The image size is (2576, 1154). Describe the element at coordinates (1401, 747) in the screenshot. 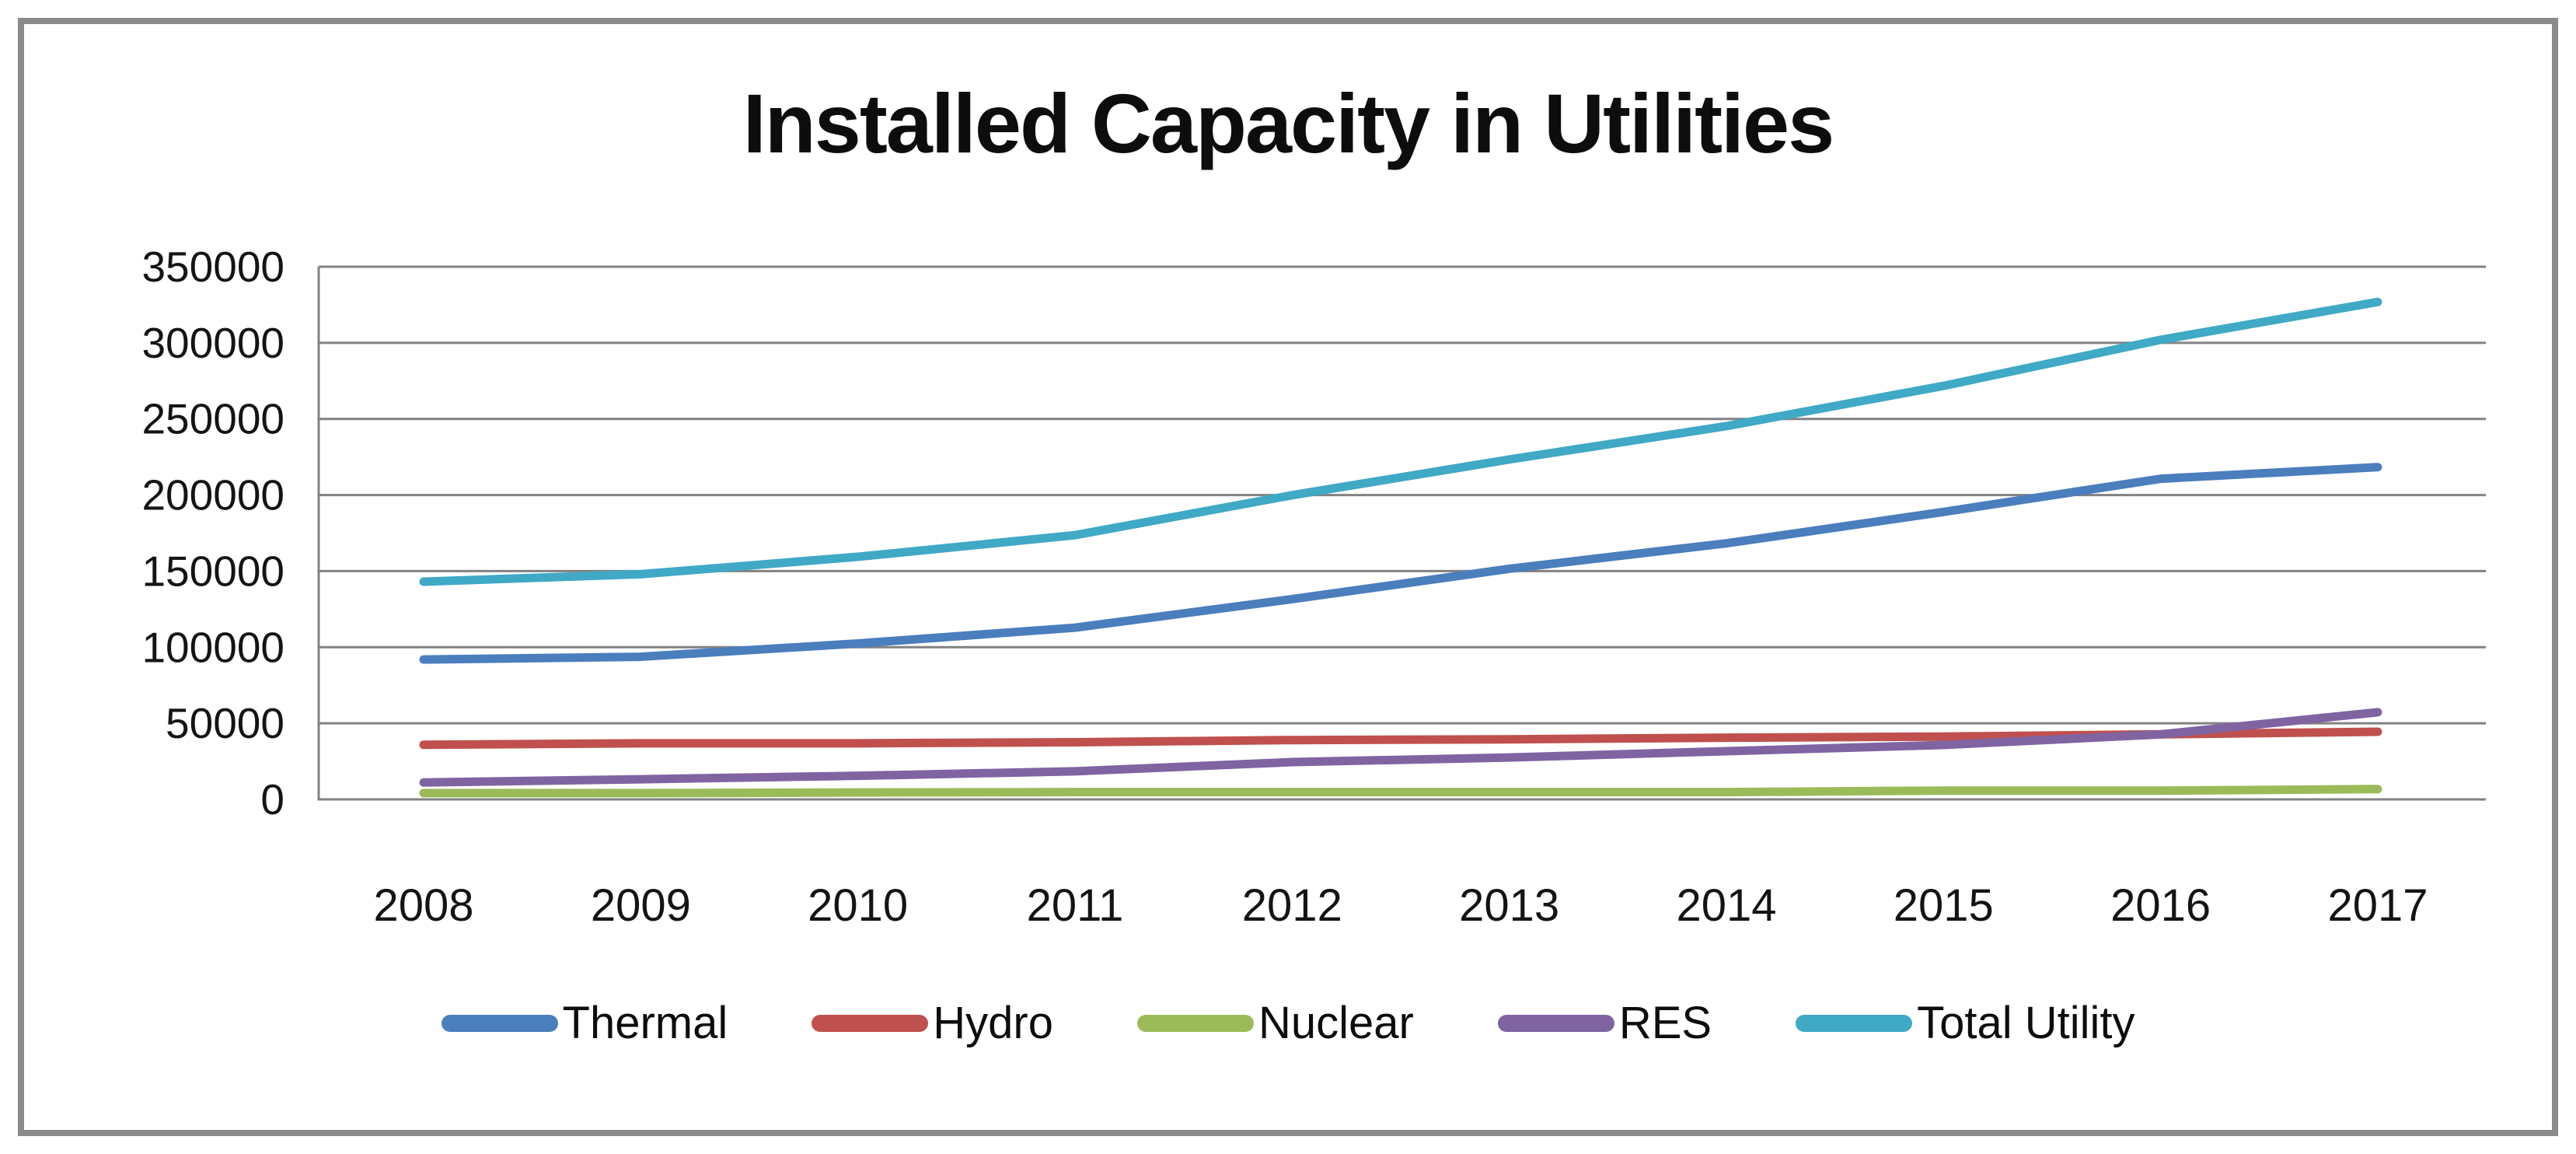

I see `series-line-res` at that location.